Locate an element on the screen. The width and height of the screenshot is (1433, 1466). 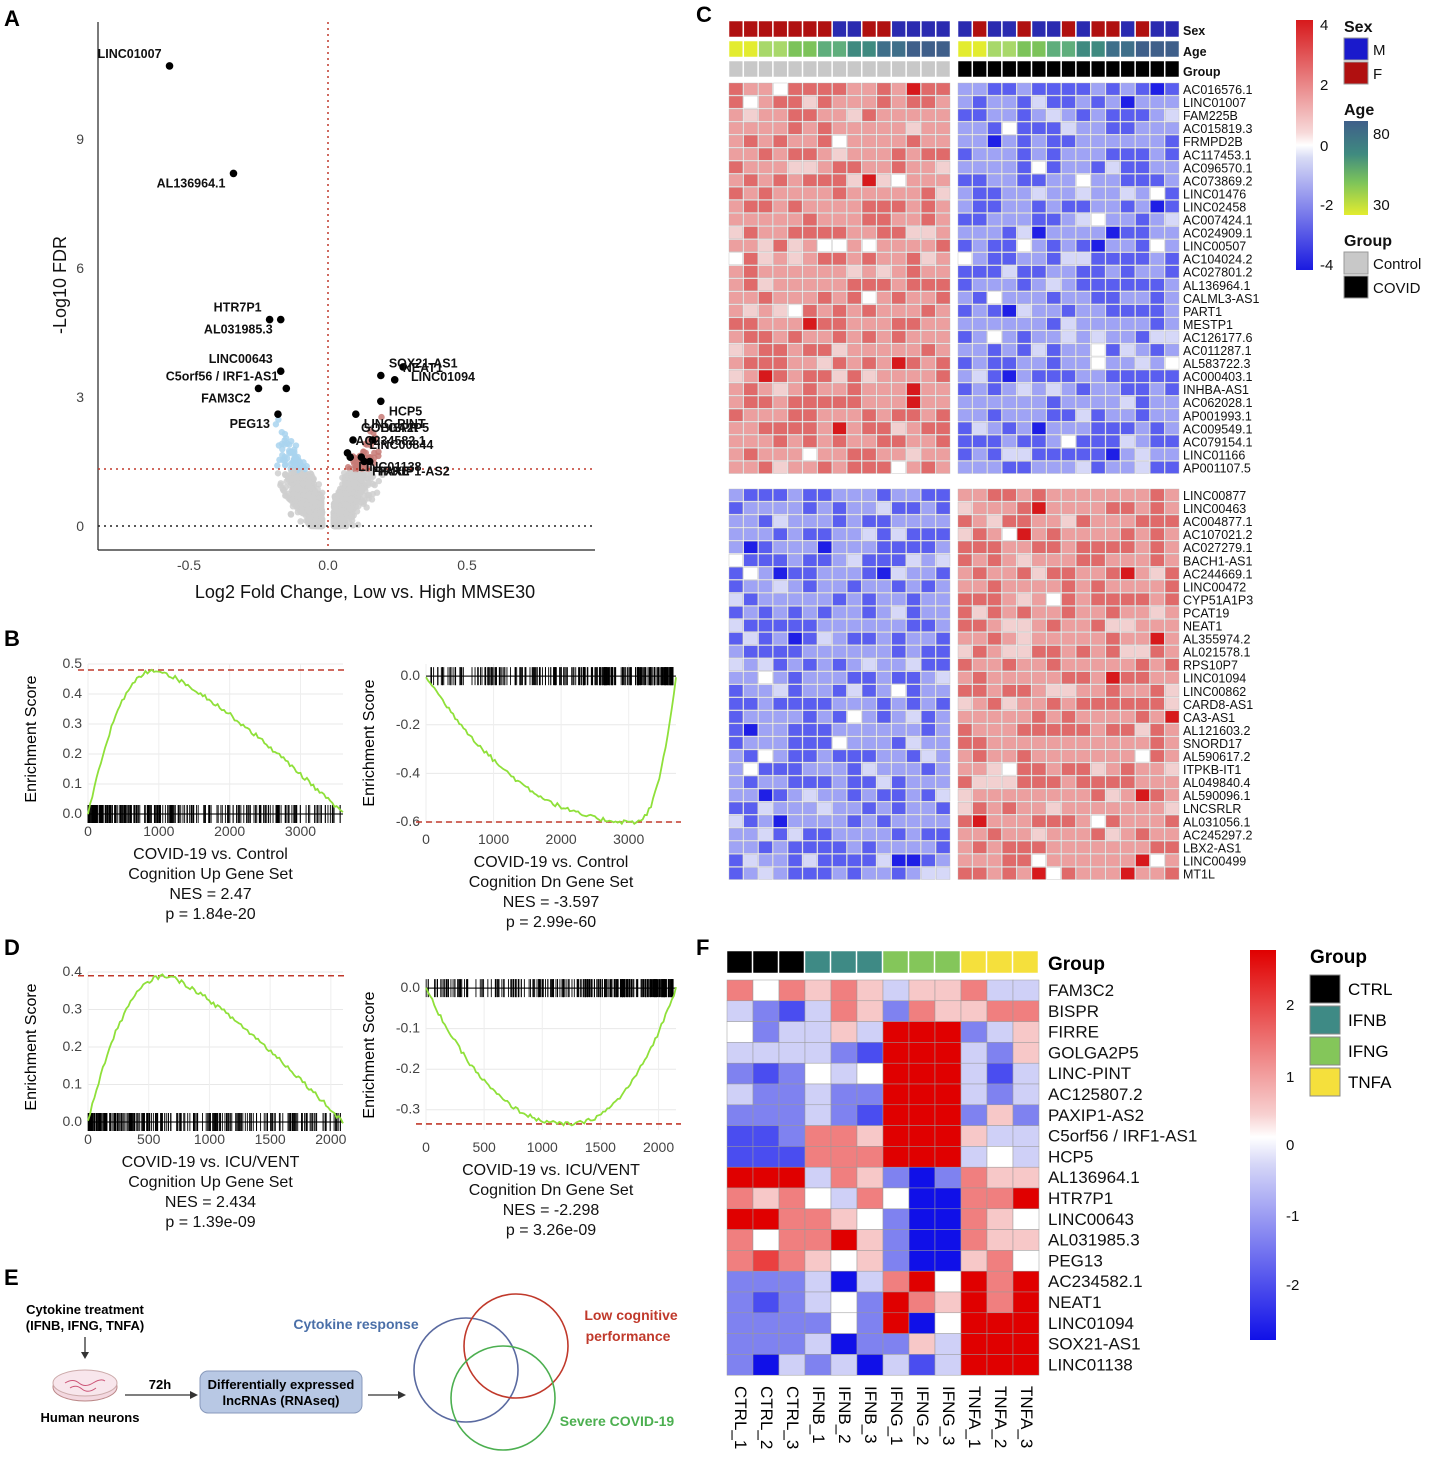
gsea-set: Cognition Dn Gene Set is located at coordinates (551, 1190).